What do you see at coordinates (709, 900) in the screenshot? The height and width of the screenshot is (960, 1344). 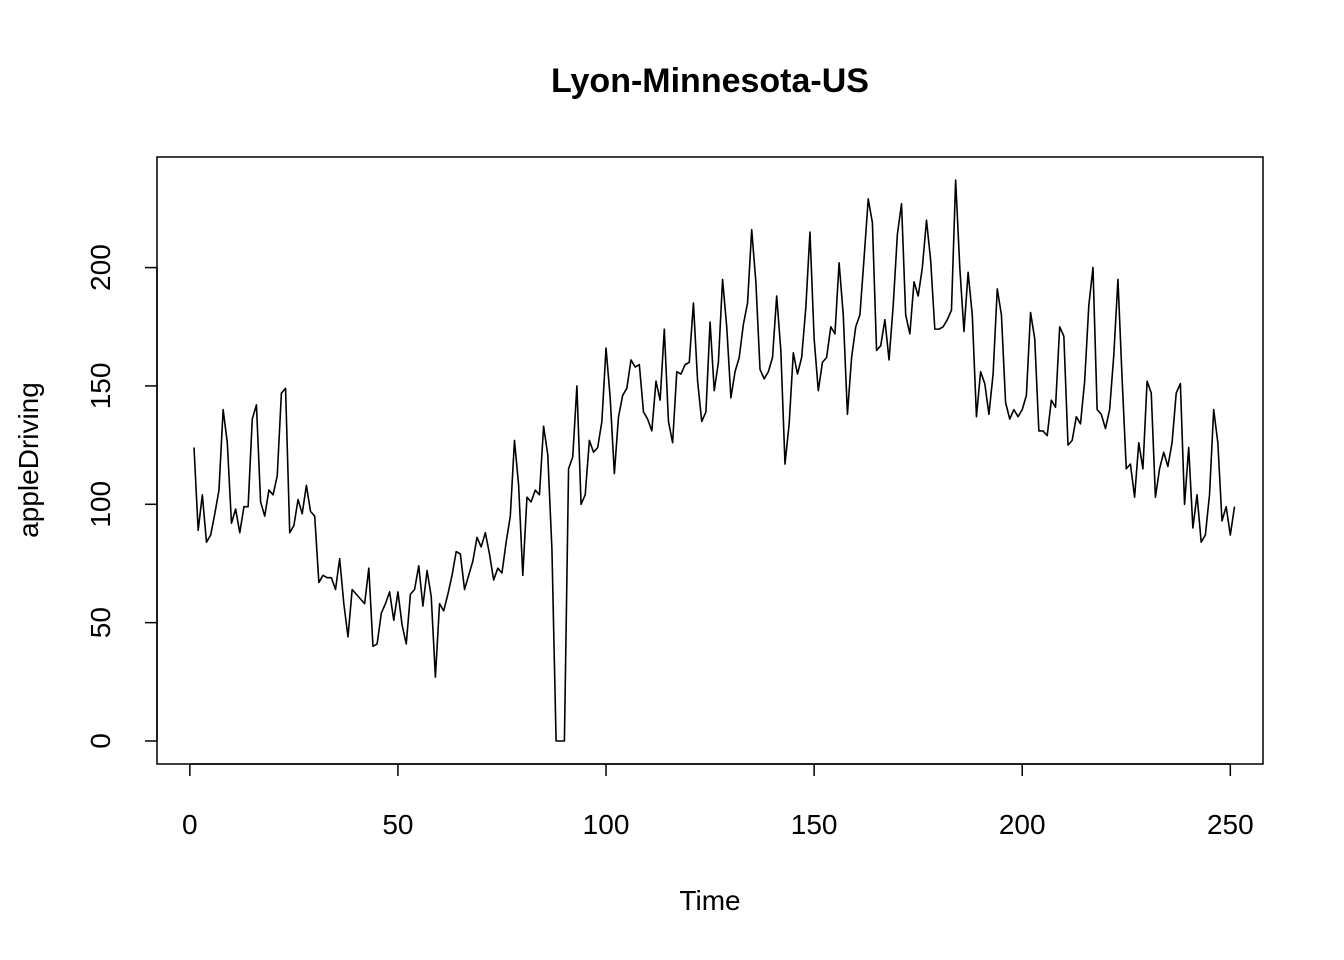 I see `x-axis-label: Time` at bounding box center [709, 900].